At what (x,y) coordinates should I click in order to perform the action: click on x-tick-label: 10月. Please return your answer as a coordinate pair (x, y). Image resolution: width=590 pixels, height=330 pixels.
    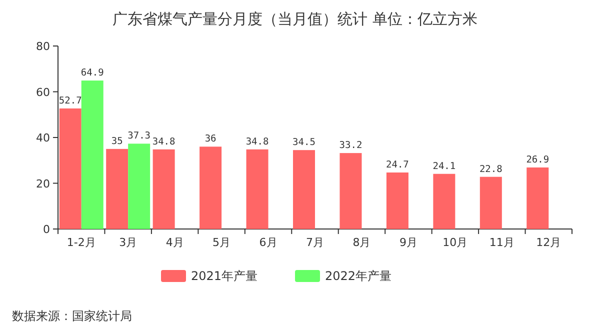
    Looking at the image, I should click on (455, 242).